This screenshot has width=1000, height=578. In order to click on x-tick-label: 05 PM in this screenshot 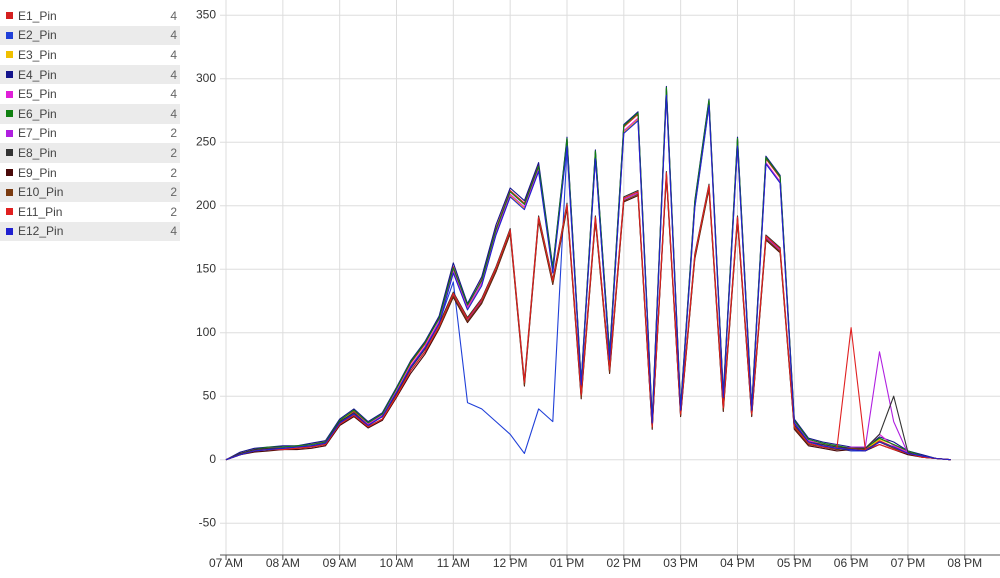, I will do `click(794, 563)`.